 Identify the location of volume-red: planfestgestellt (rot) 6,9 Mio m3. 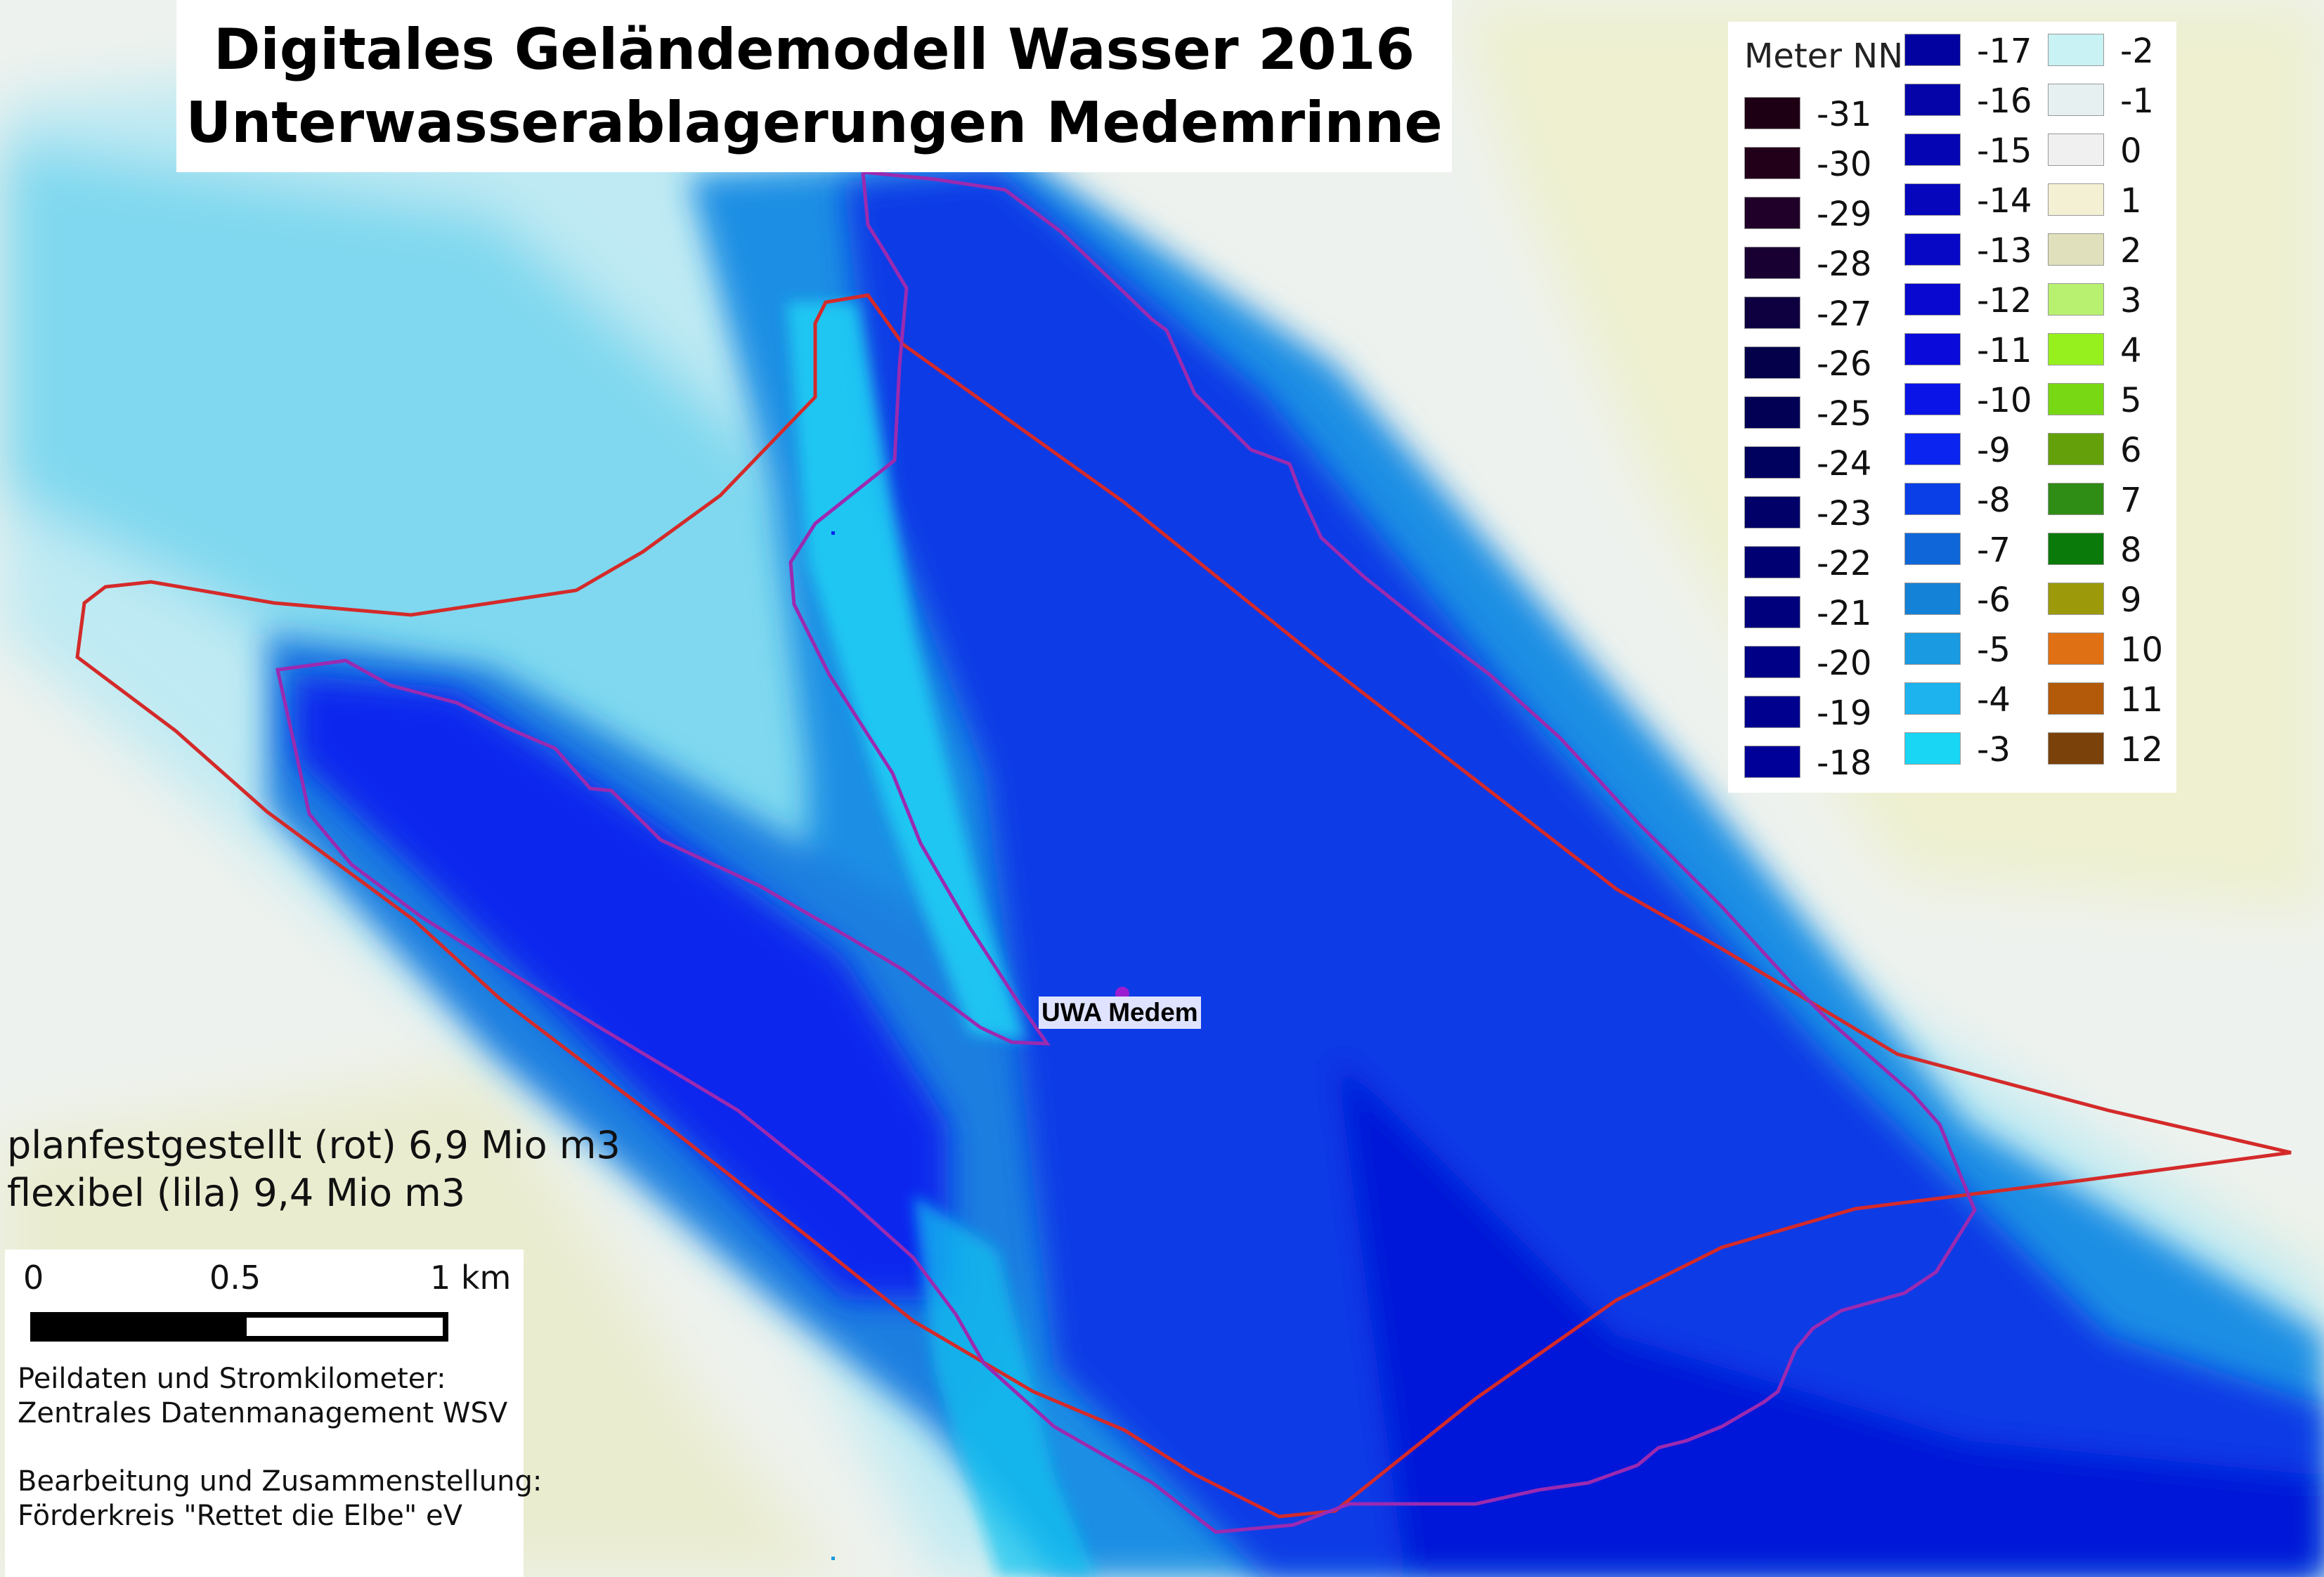
(314, 1145).